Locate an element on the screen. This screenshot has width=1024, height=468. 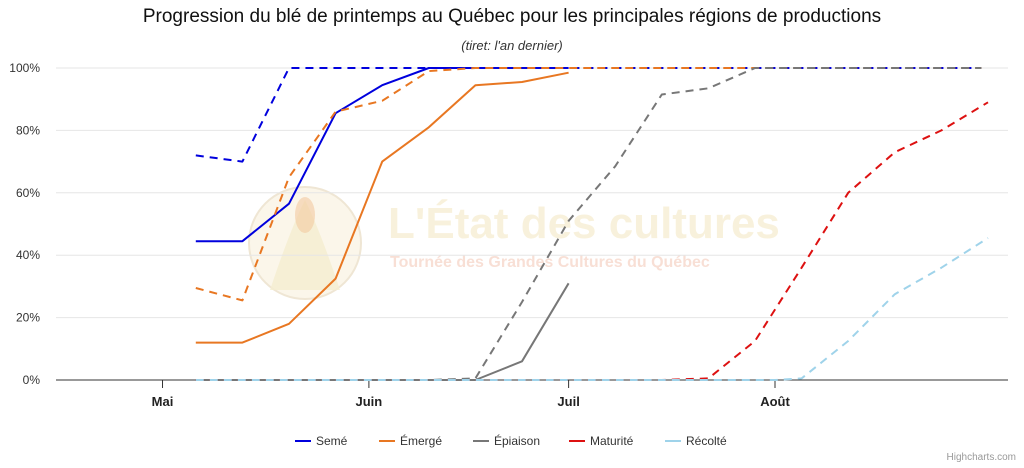
series-line is located at coordinates (382, 331).